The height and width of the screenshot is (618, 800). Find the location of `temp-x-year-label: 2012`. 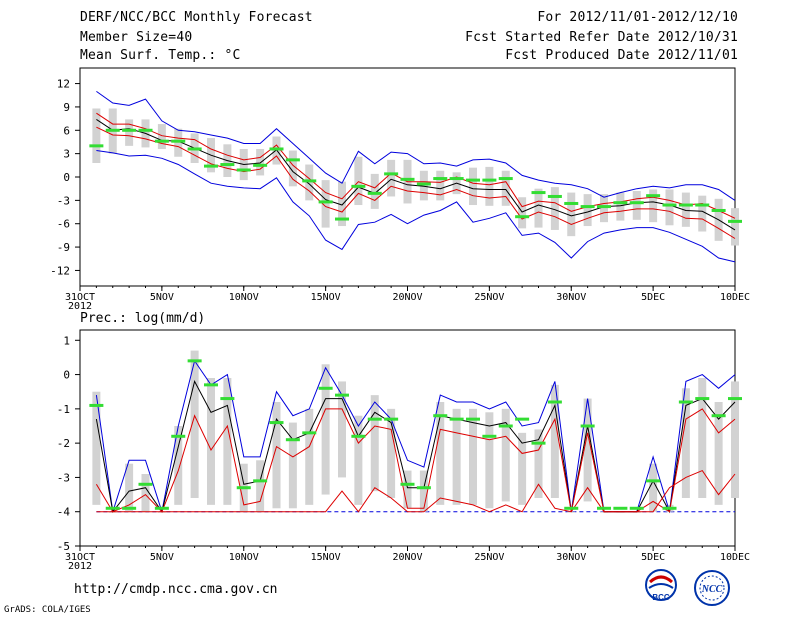

temp-x-year-label: 2012 is located at coordinates (80, 306).